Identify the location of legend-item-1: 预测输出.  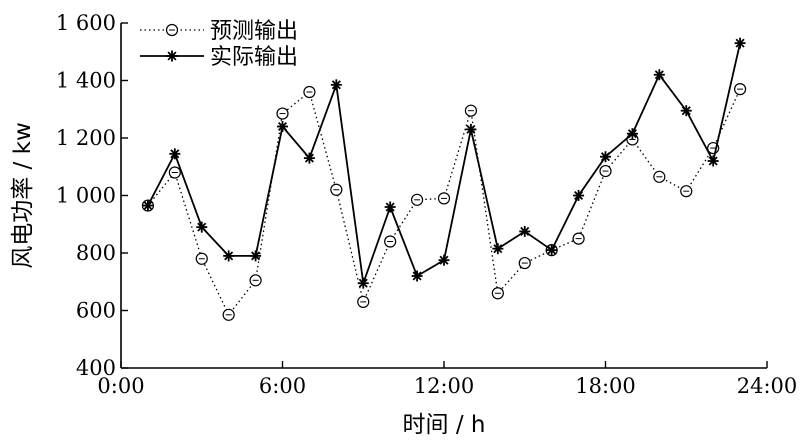
(219, 31).